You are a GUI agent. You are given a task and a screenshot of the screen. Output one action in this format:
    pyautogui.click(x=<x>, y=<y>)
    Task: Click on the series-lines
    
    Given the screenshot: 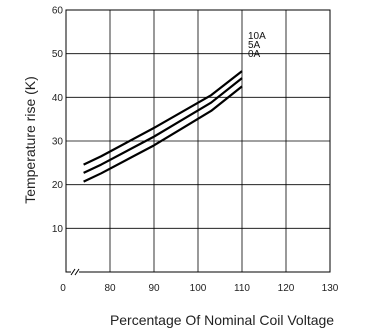 What is the action you would take?
    pyautogui.click(x=163, y=126)
    